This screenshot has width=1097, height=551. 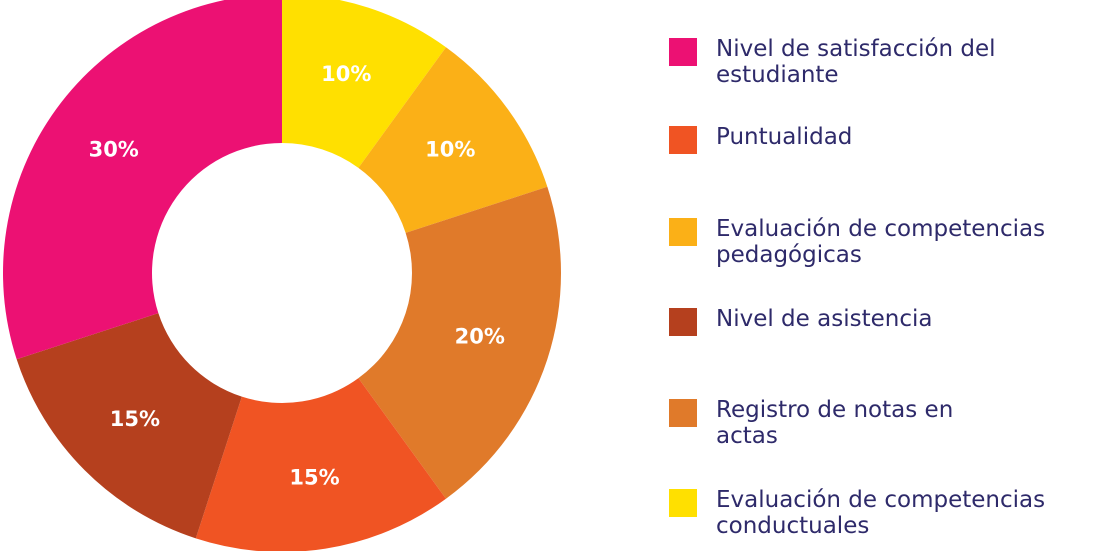 I want to click on legend-item: Registro de notas en actas, so click(x=812, y=423).